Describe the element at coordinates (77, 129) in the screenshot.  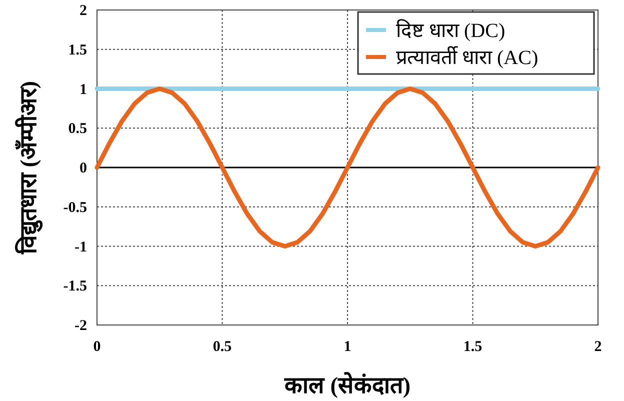
I see `y-tick-label: 0.5` at that location.